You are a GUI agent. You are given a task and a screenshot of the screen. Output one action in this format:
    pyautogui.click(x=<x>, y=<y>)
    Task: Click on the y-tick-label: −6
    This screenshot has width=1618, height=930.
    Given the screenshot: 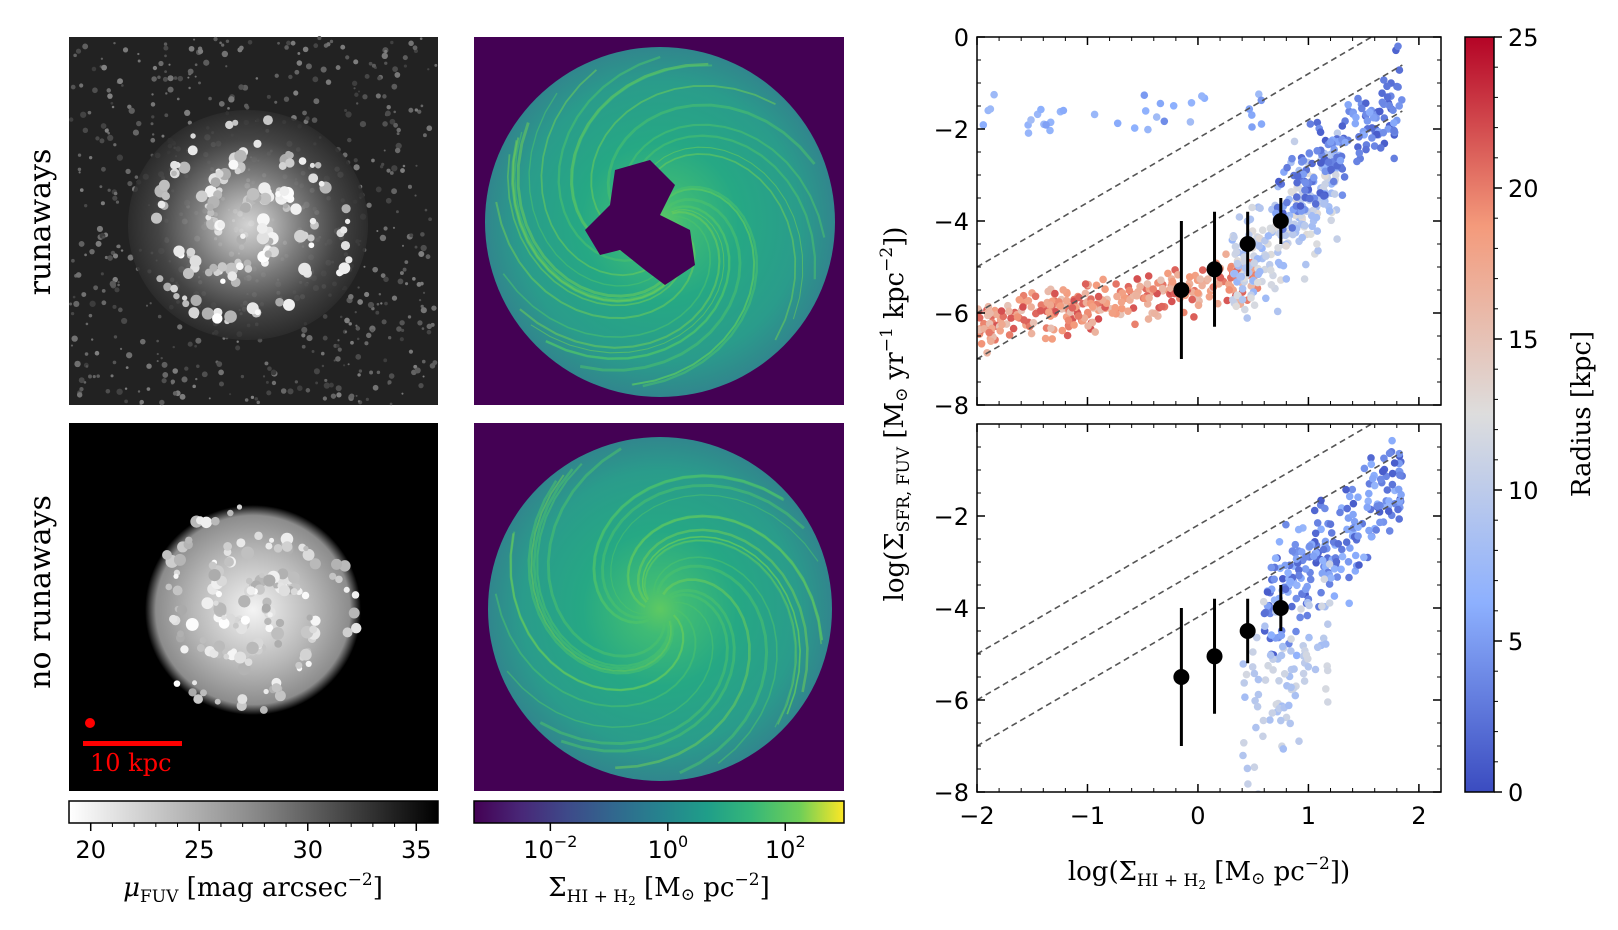 What is the action you would take?
    pyautogui.click(x=951, y=701)
    